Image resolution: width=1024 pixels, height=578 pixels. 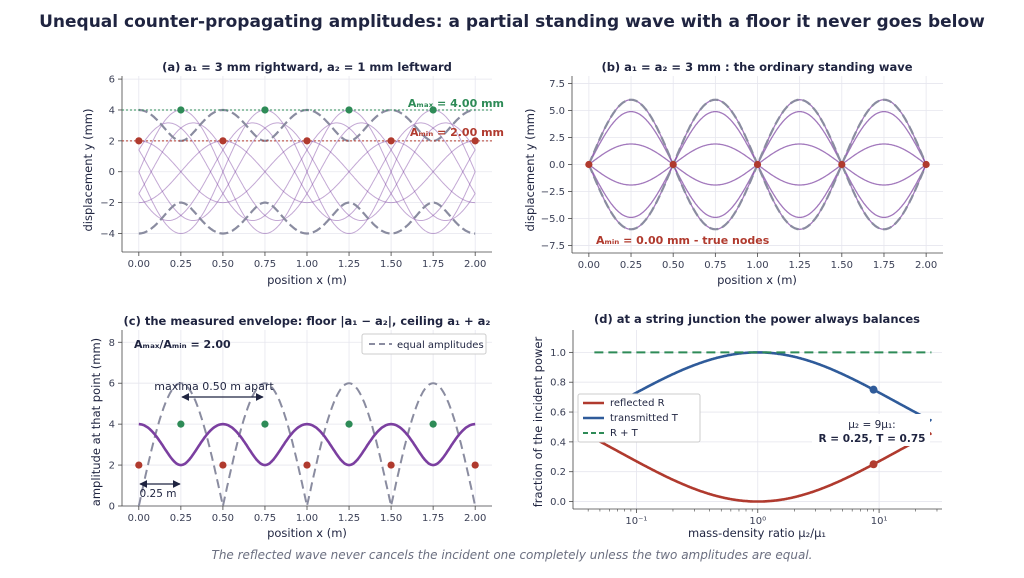 What do you see at coordinates (558, 472) in the screenshot?
I see `panel-d-ytick-label: 0.2` at bounding box center [558, 472].